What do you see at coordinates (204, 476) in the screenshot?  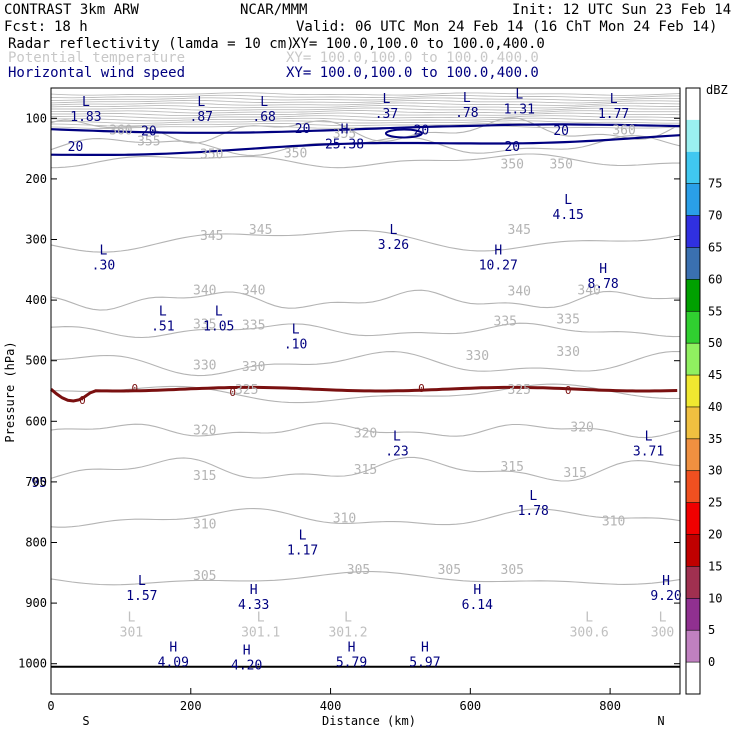 I see `theta-contour-label: 315` at bounding box center [204, 476].